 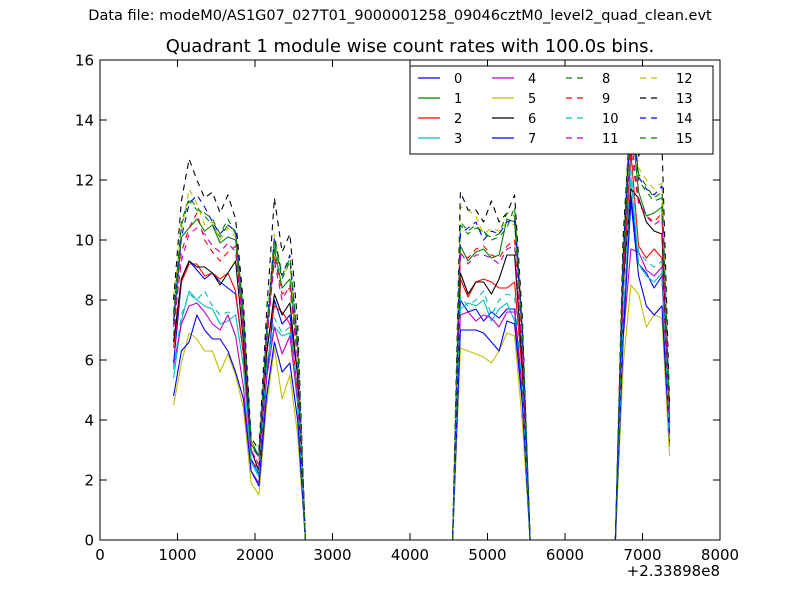 I want to click on legend-label-8: 8, so click(x=606, y=79).